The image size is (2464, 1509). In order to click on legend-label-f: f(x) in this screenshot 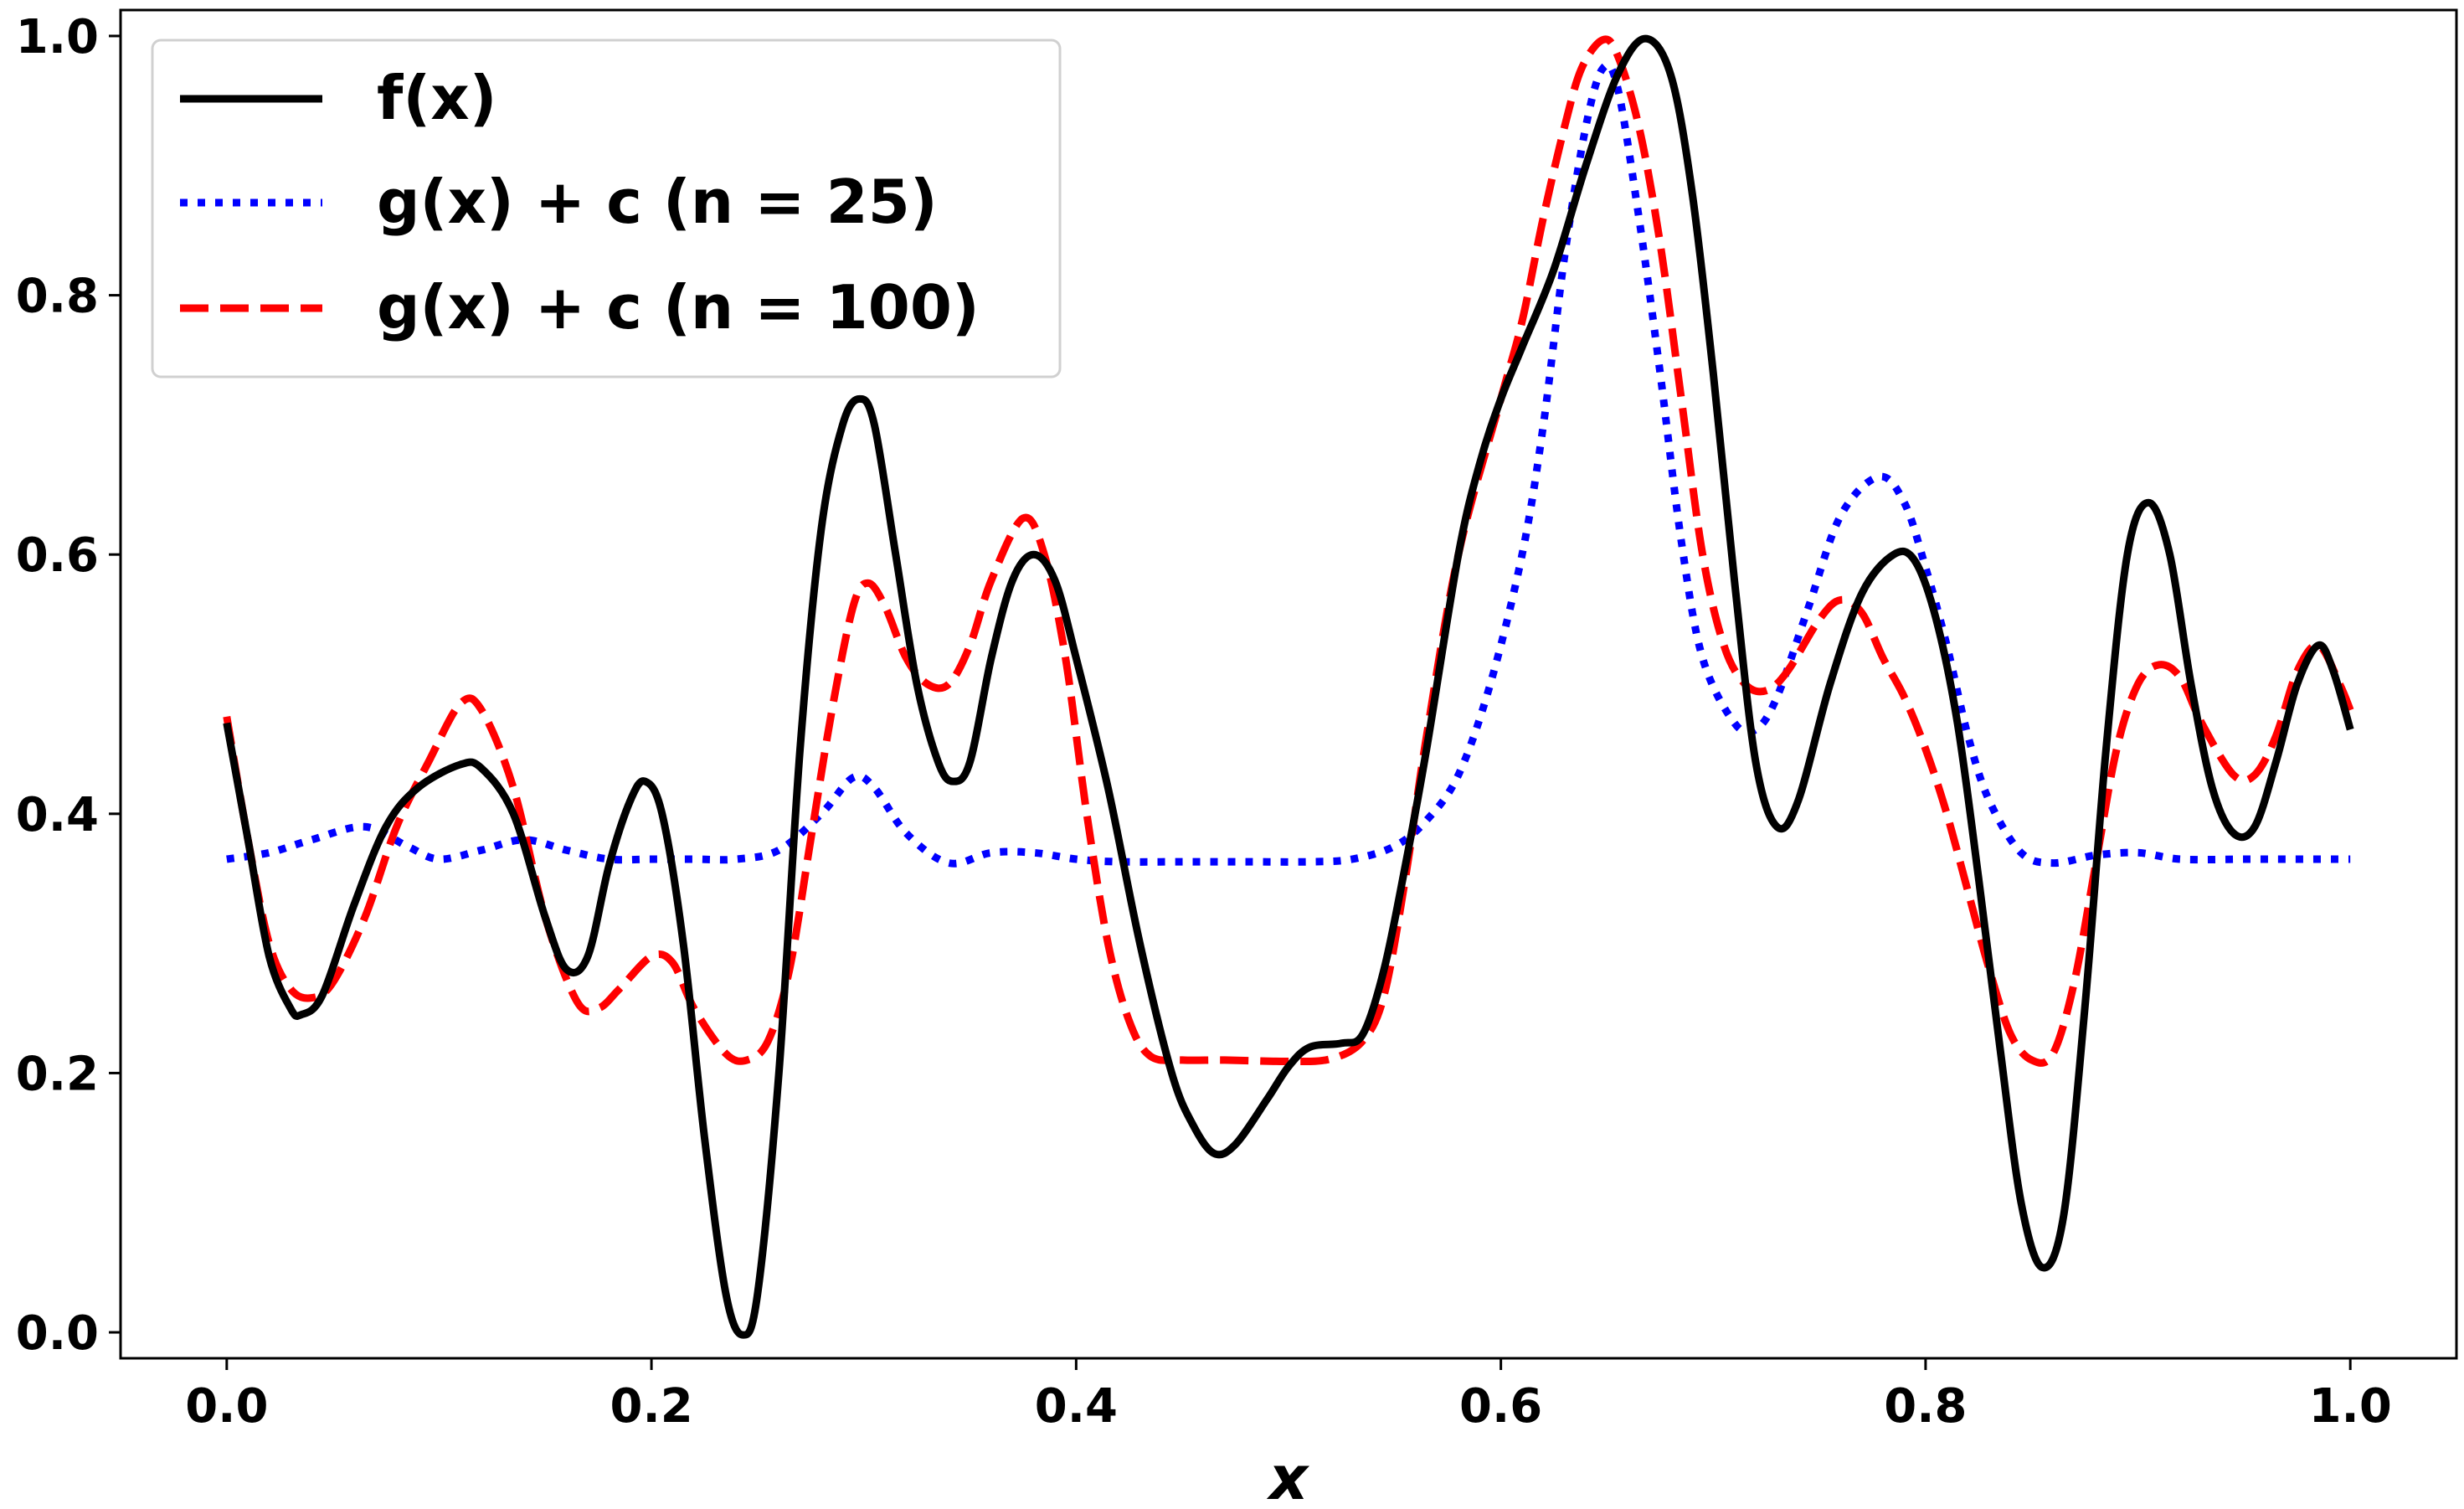, I will do `click(437, 98)`.